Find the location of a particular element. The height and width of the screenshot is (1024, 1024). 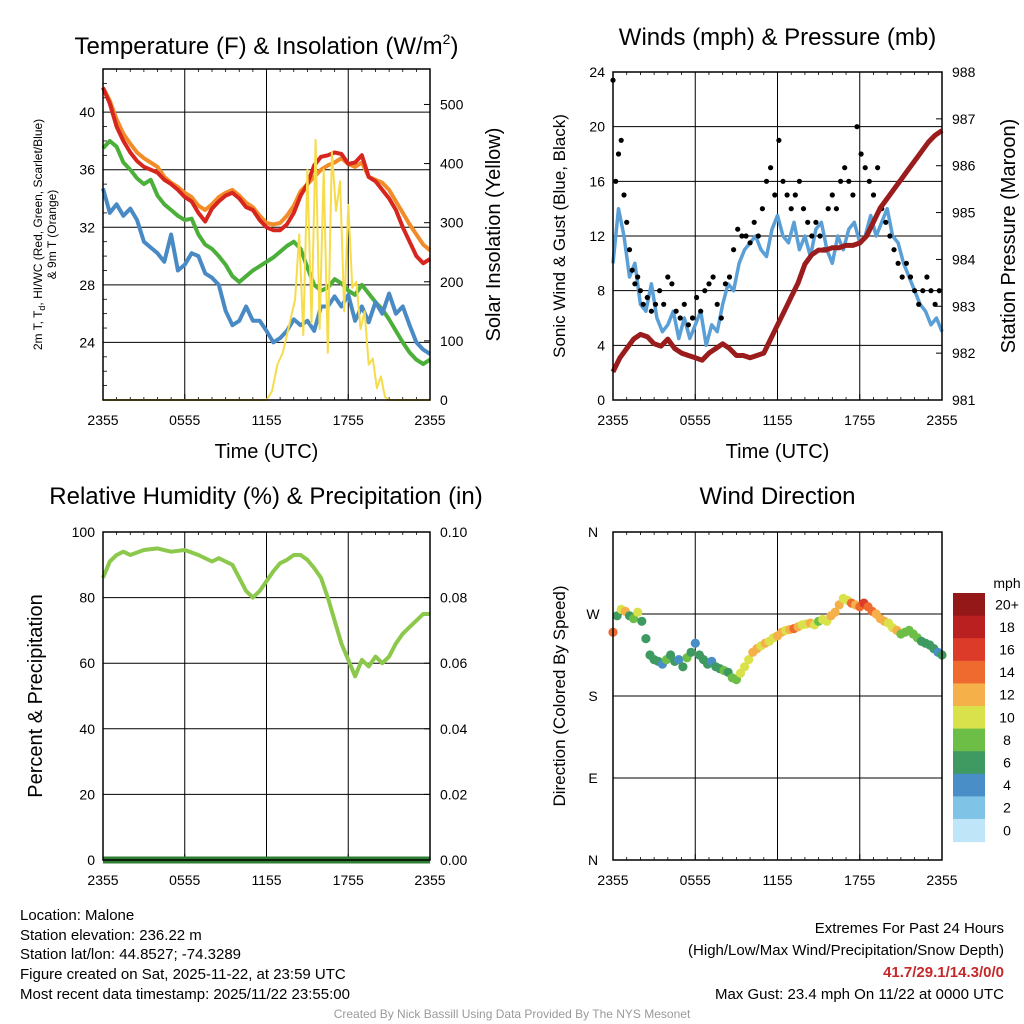

wind-ytick-label: 4 is located at coordinates (601, 345).